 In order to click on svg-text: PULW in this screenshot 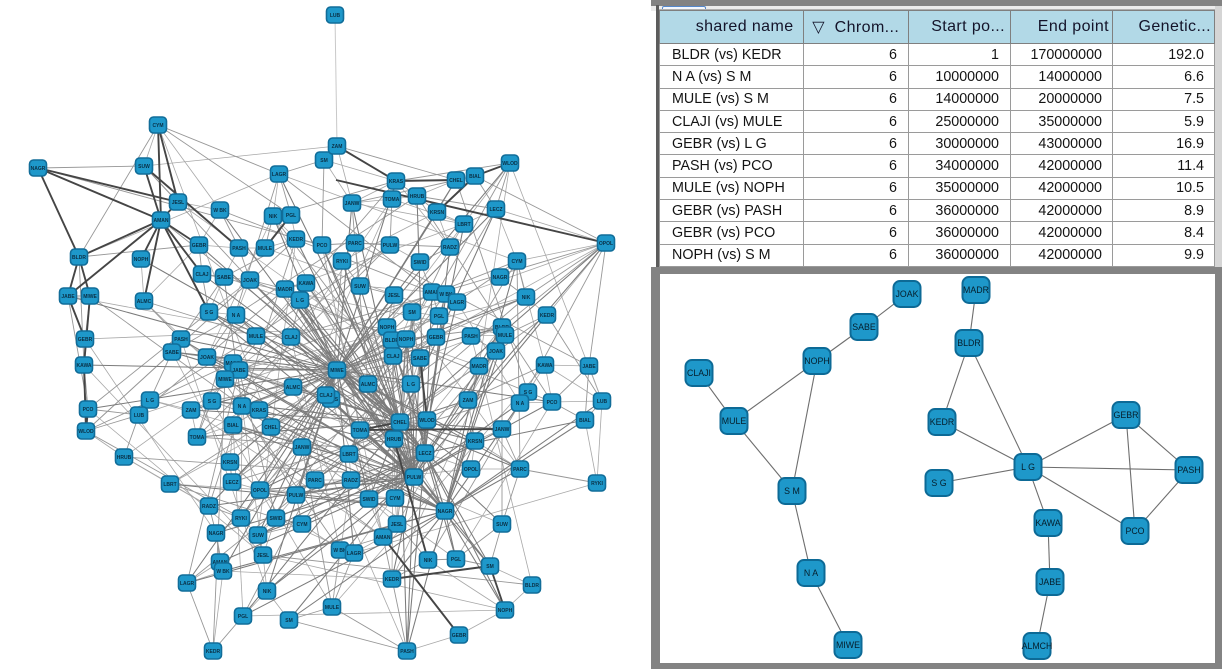, I will do `click(390, 246)`.